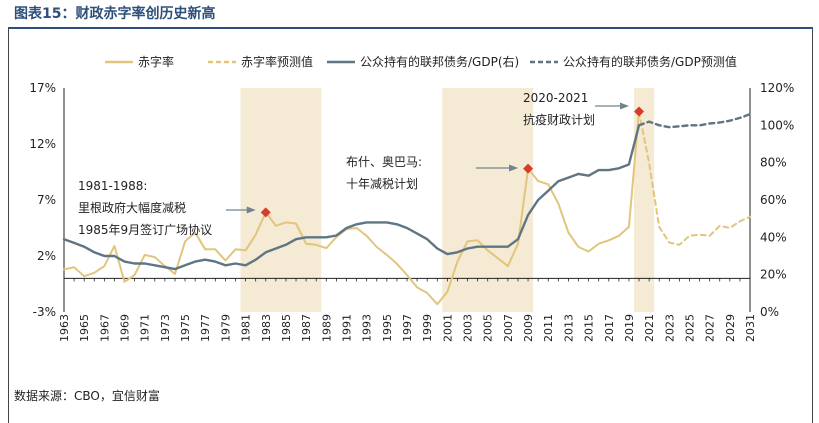 This screenshot has height=423, width=819. What do you see at coordinates (769, 312) in the screenshot?
I see `right-tick-label: 0%` at bounding box center [769, 312].